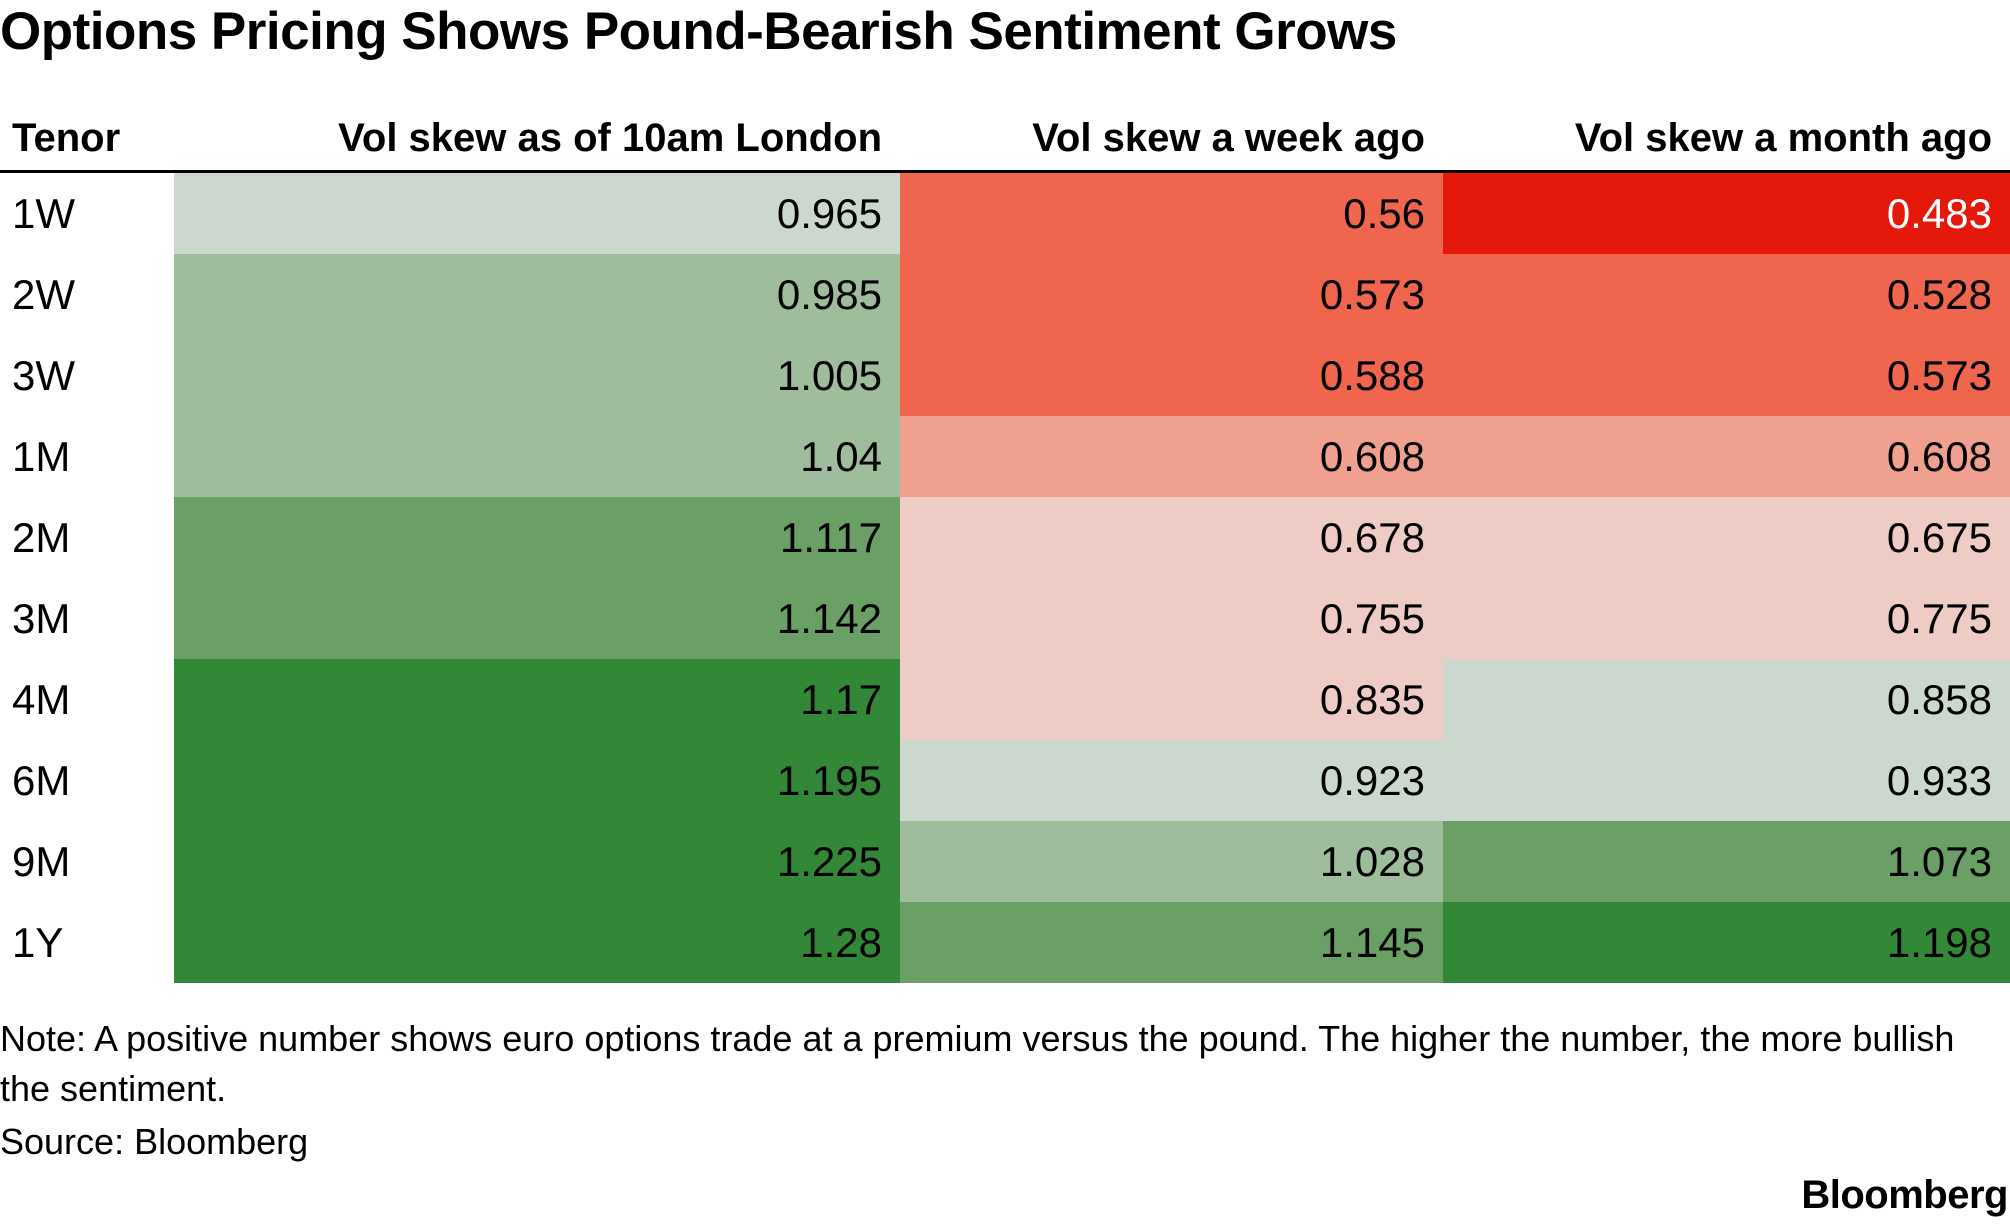 Image resolution: width=2010 pixels, height=1224 pixels. I want to click on bloomberg-logo: Bloomberg, so click(1904, 1195).